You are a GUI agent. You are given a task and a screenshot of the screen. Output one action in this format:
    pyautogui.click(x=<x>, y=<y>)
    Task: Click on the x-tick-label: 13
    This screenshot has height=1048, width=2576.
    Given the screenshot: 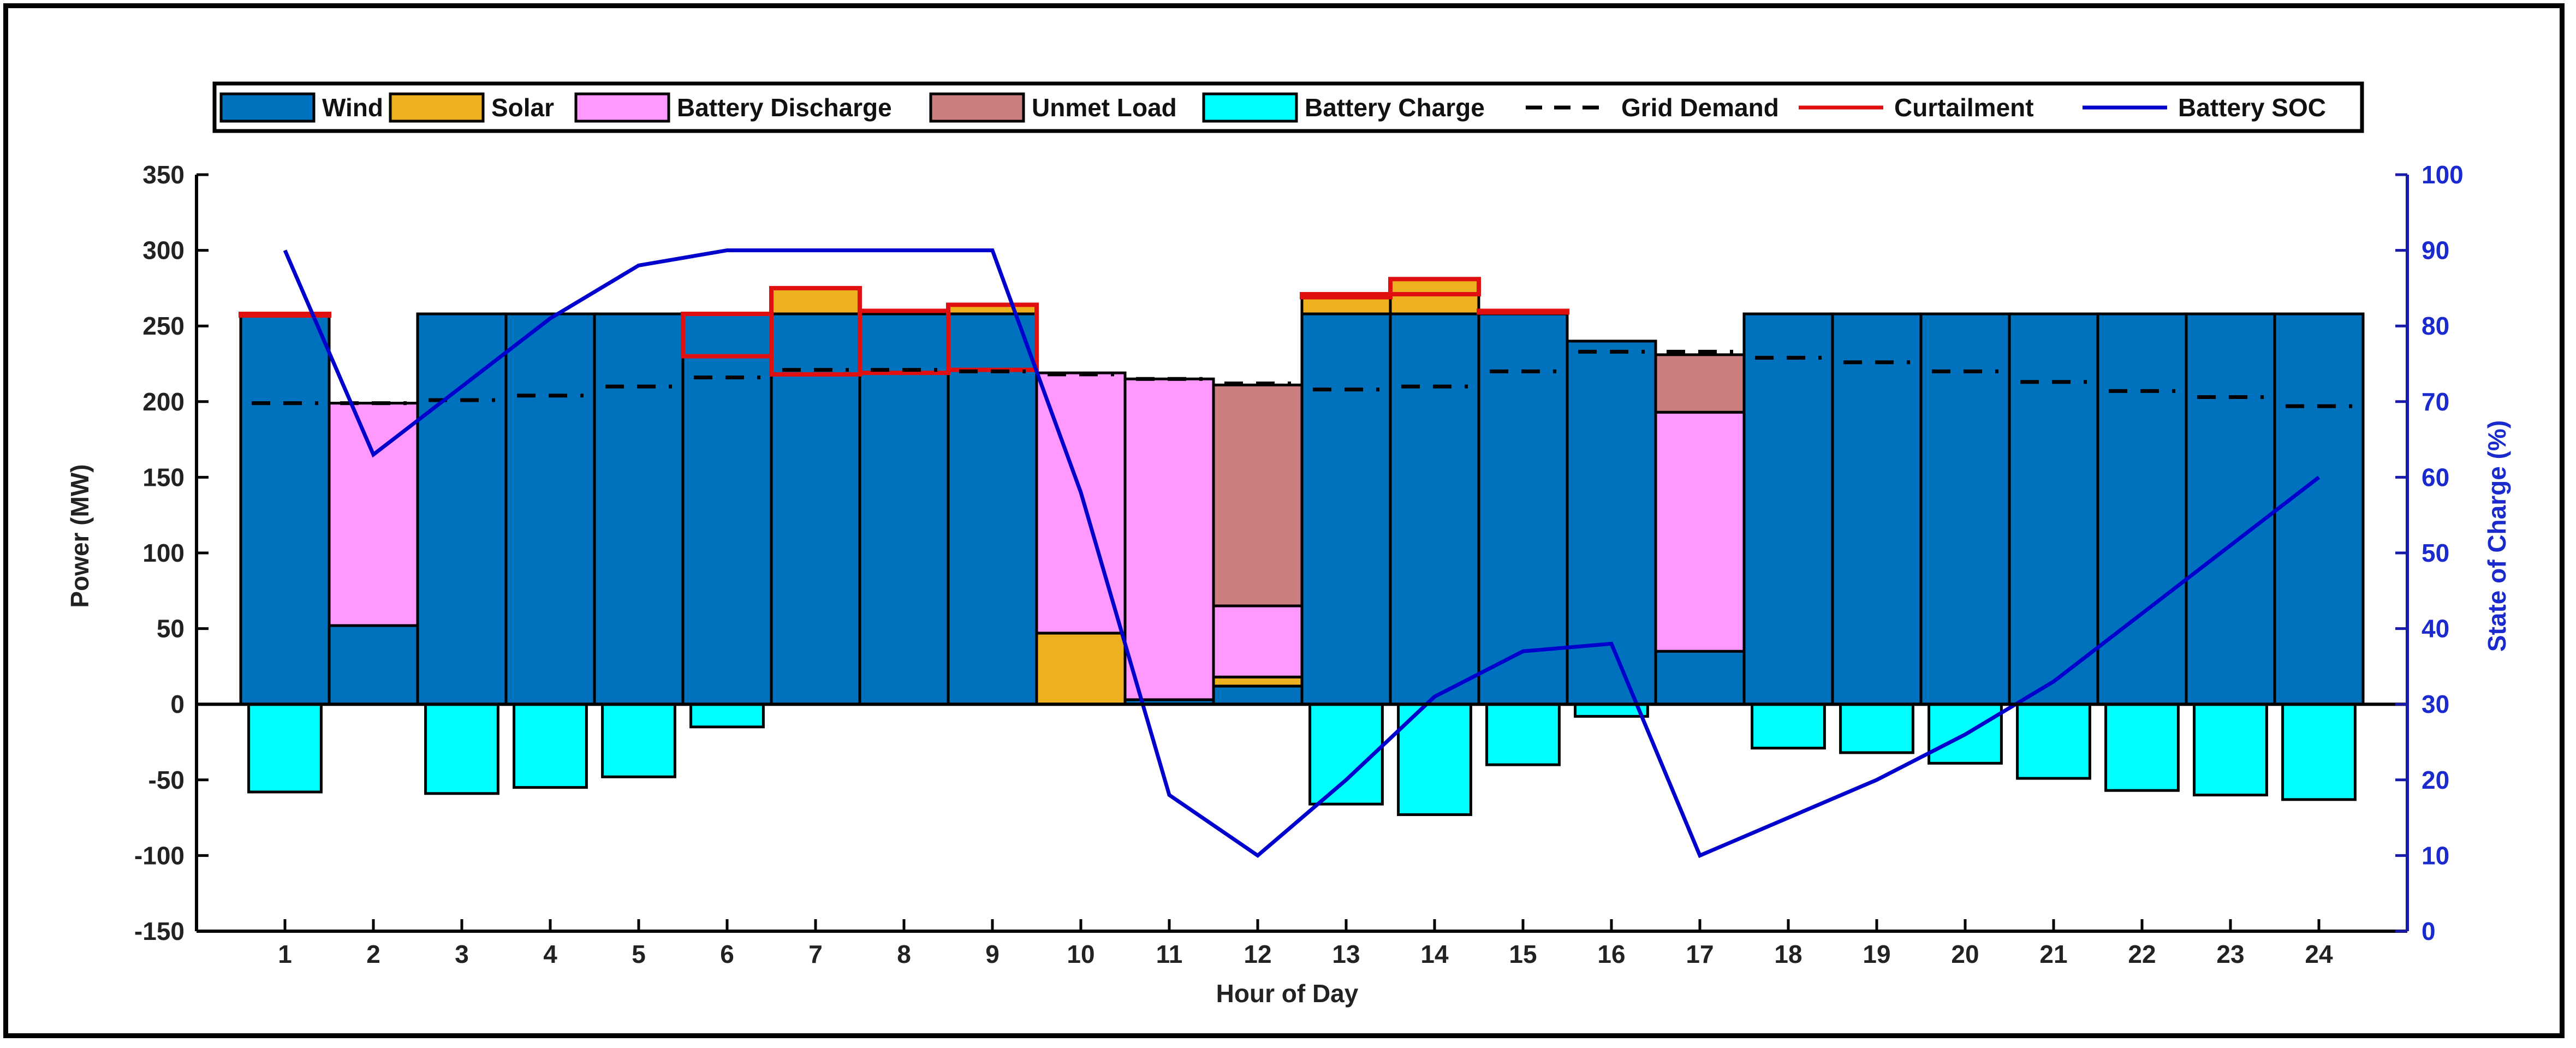 What is the action you would take?
    pyautogui.click(x=1346, y=954)
    